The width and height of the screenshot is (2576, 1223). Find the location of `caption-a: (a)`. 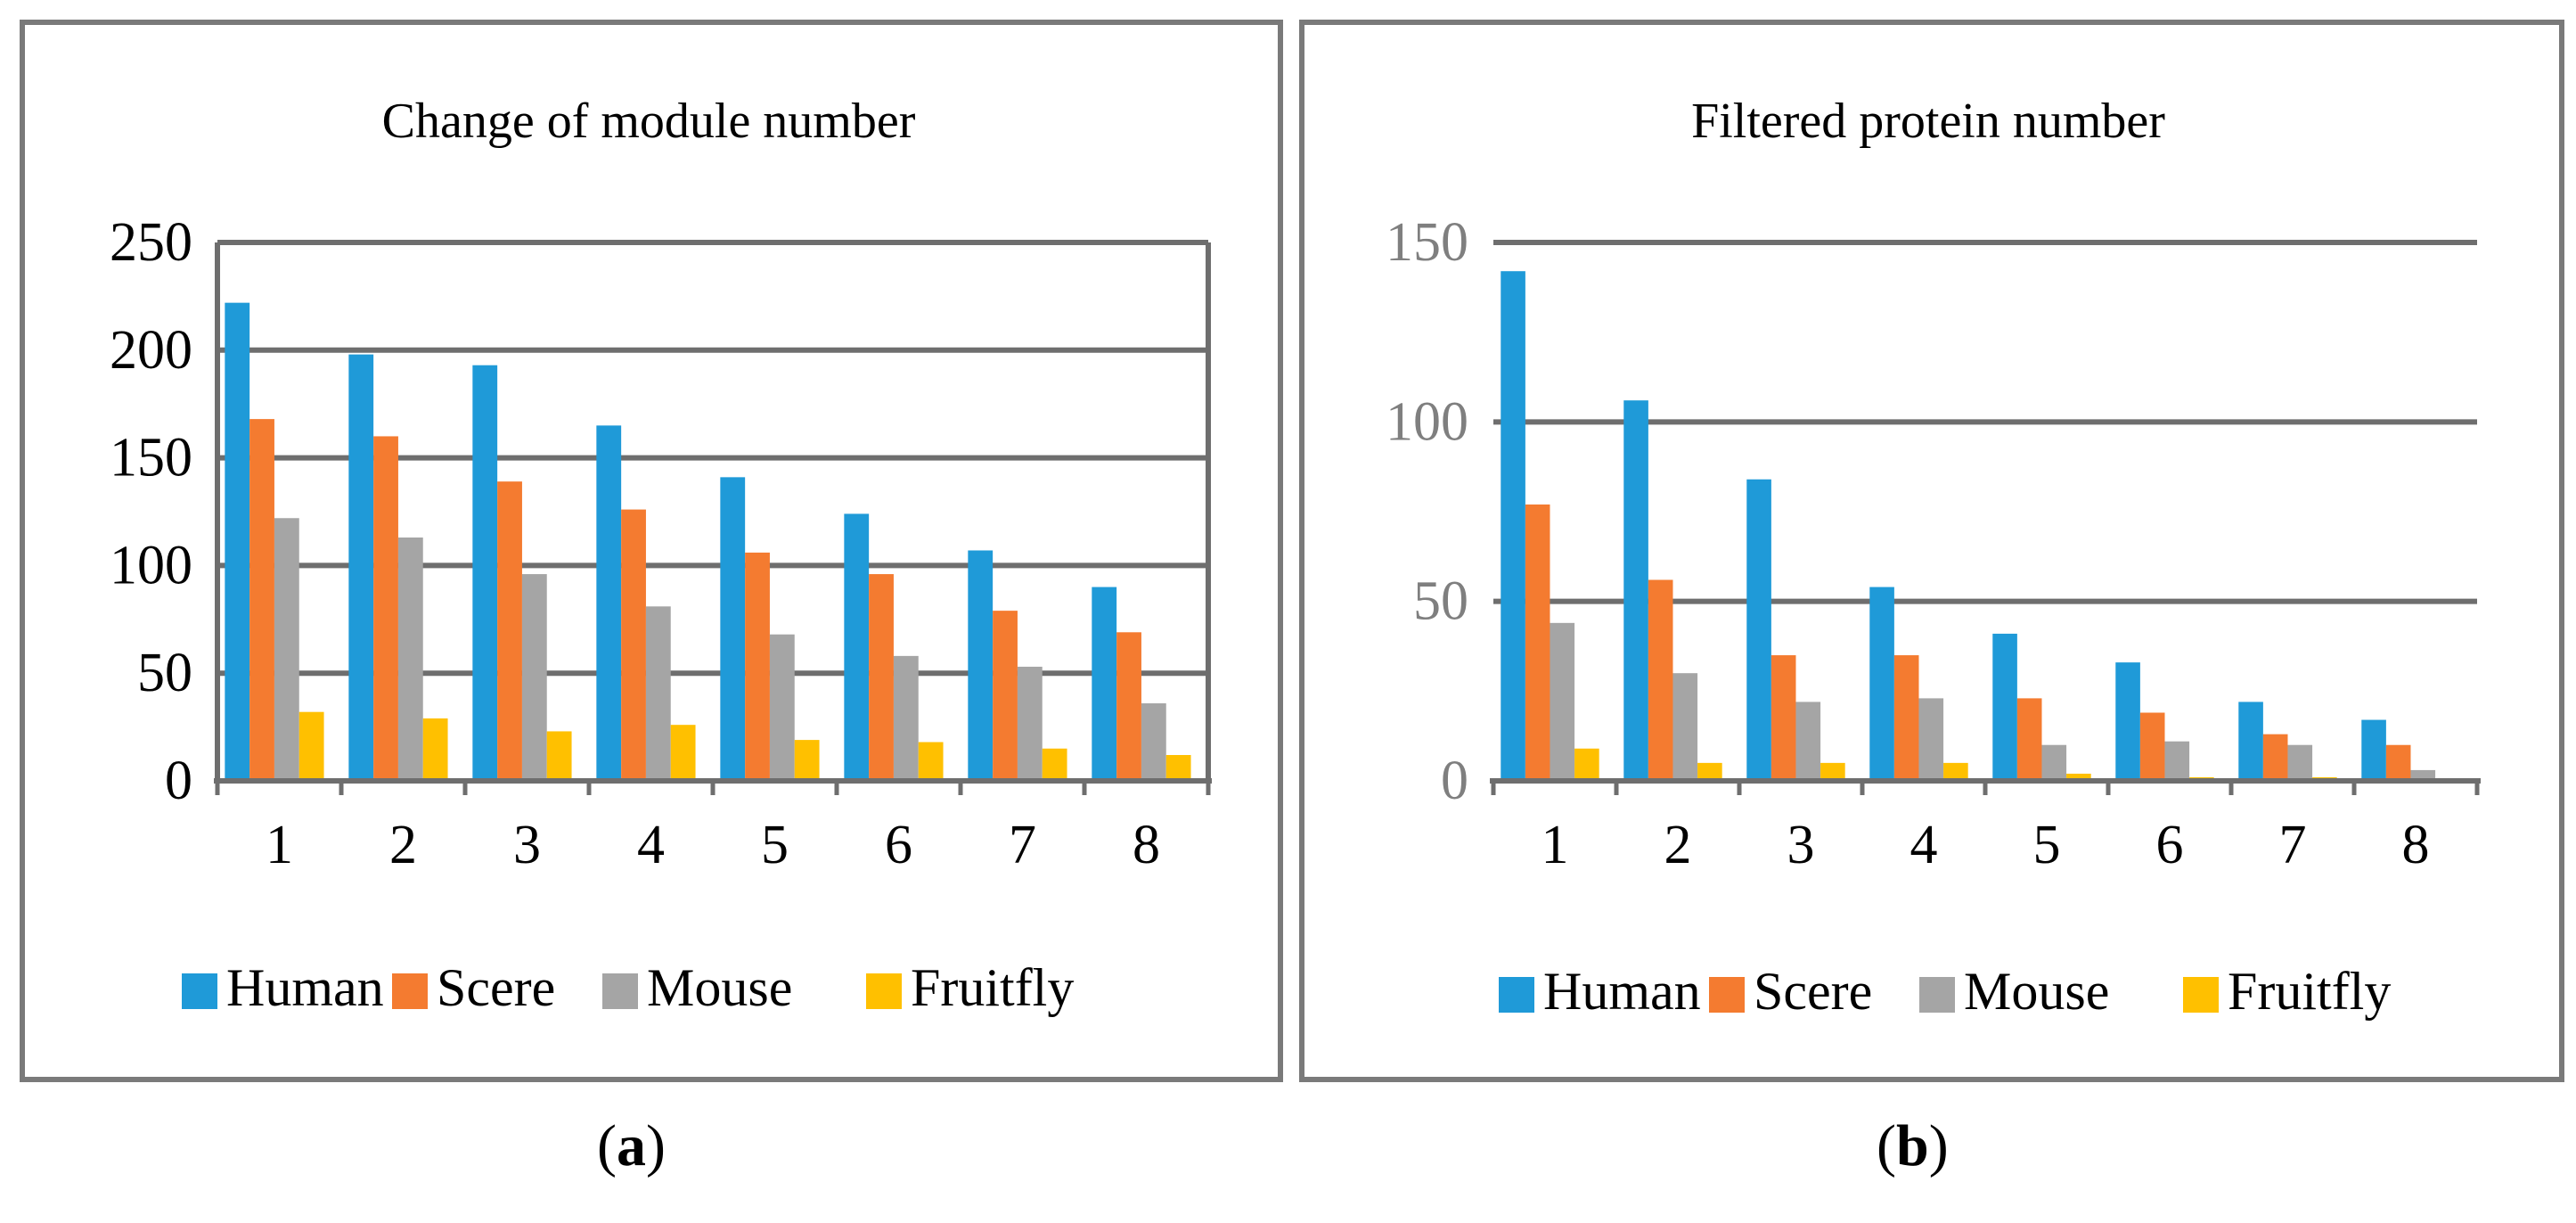

caption-a: (a) is located at coordinates (631, 1145).